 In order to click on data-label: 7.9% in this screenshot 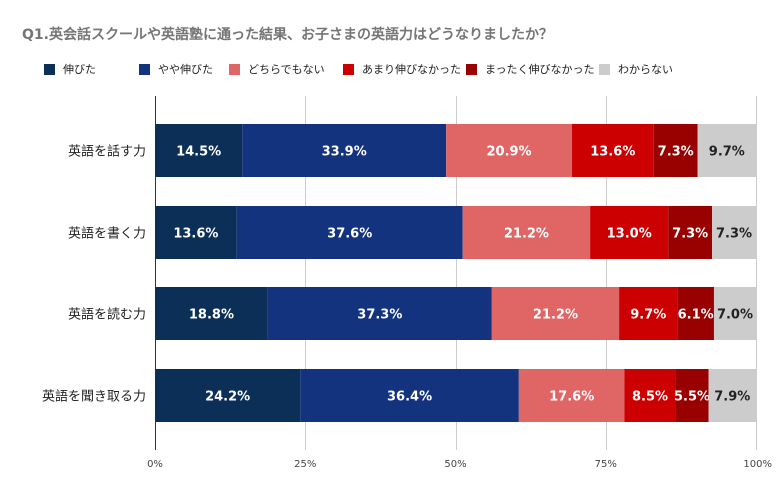, I will do `click(732, 397)`.